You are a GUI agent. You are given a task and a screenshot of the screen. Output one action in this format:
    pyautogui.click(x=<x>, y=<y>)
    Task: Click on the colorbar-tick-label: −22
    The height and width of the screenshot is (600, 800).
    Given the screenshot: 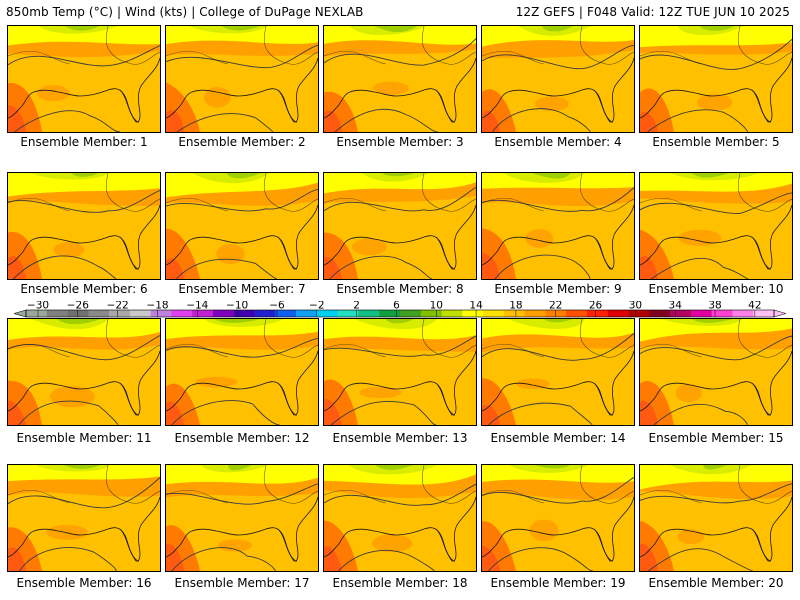 What is the action you would take?
    pyautogui.click(x=118, y=306)
    